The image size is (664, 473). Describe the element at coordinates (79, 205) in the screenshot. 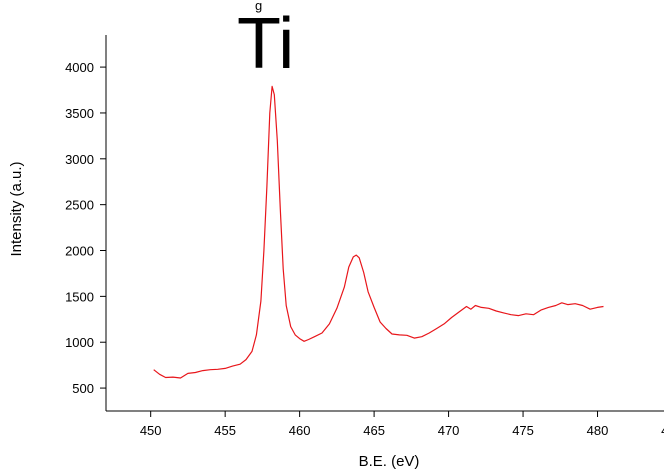

I see `y-tick-label: 2500` at that location.